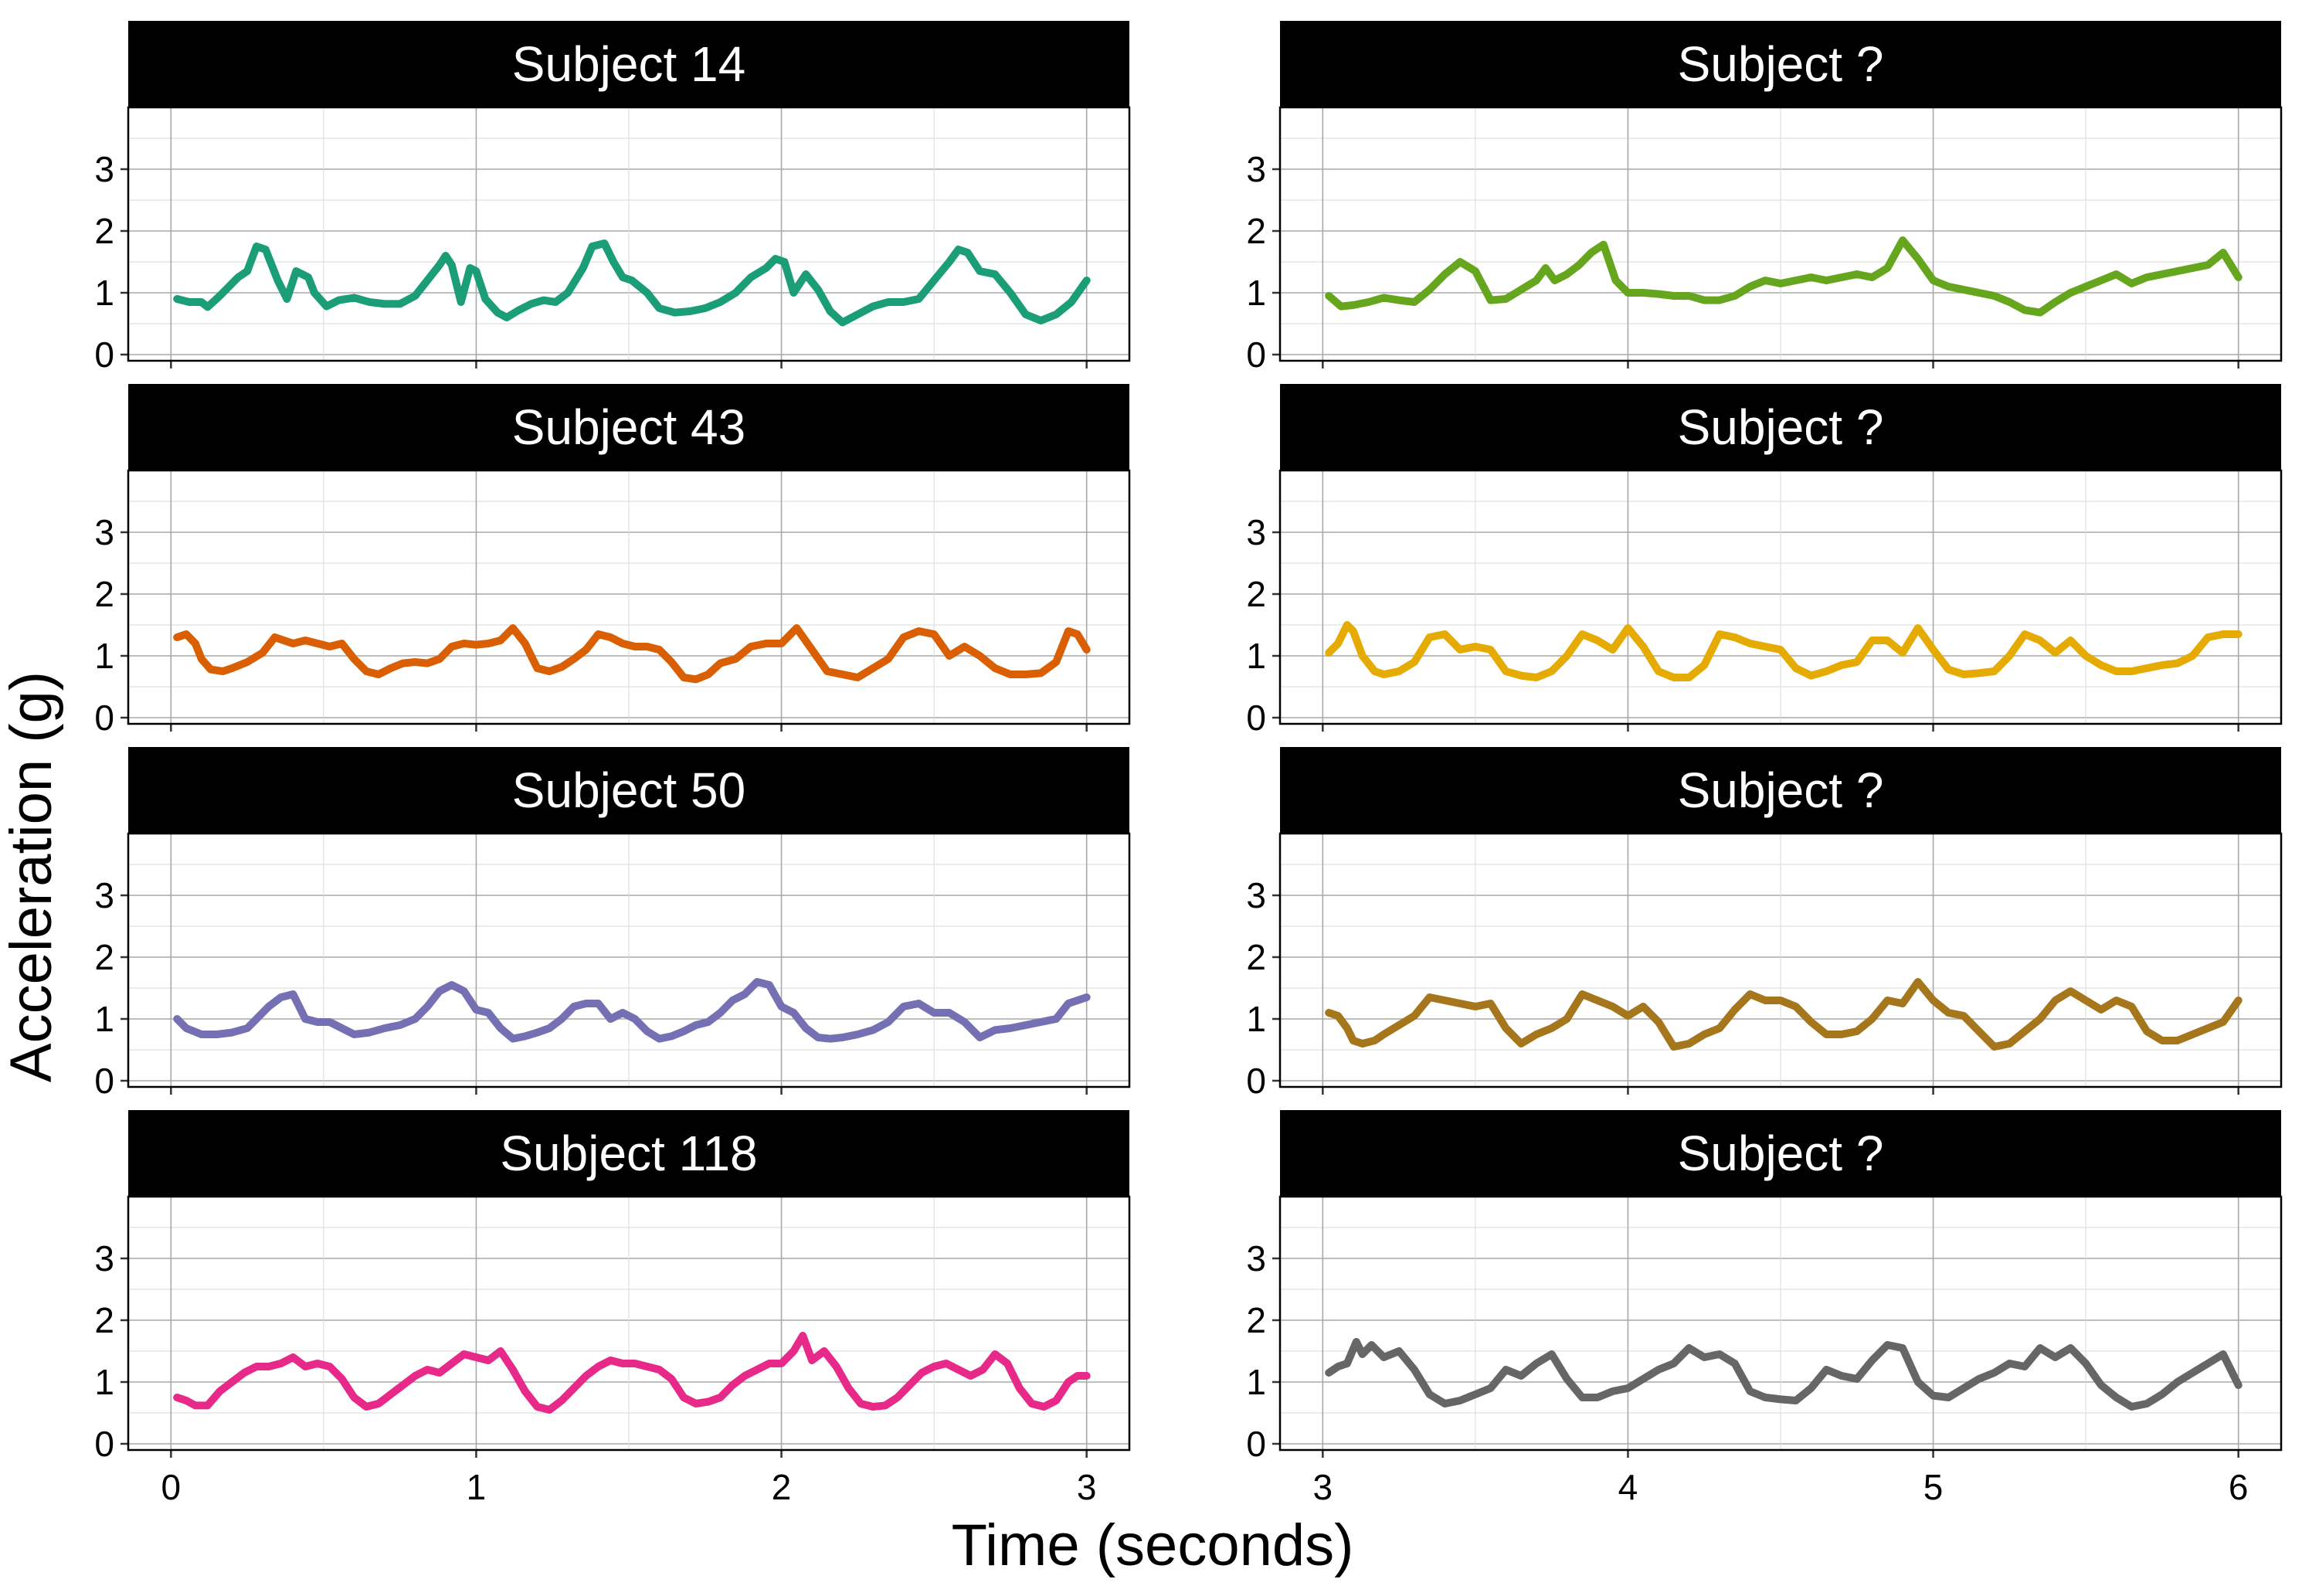  What do you see at coordinates (1934, 1487) in the screenshot?
I see `x-tick-label: 5` at bounding box center [1934, 1487].